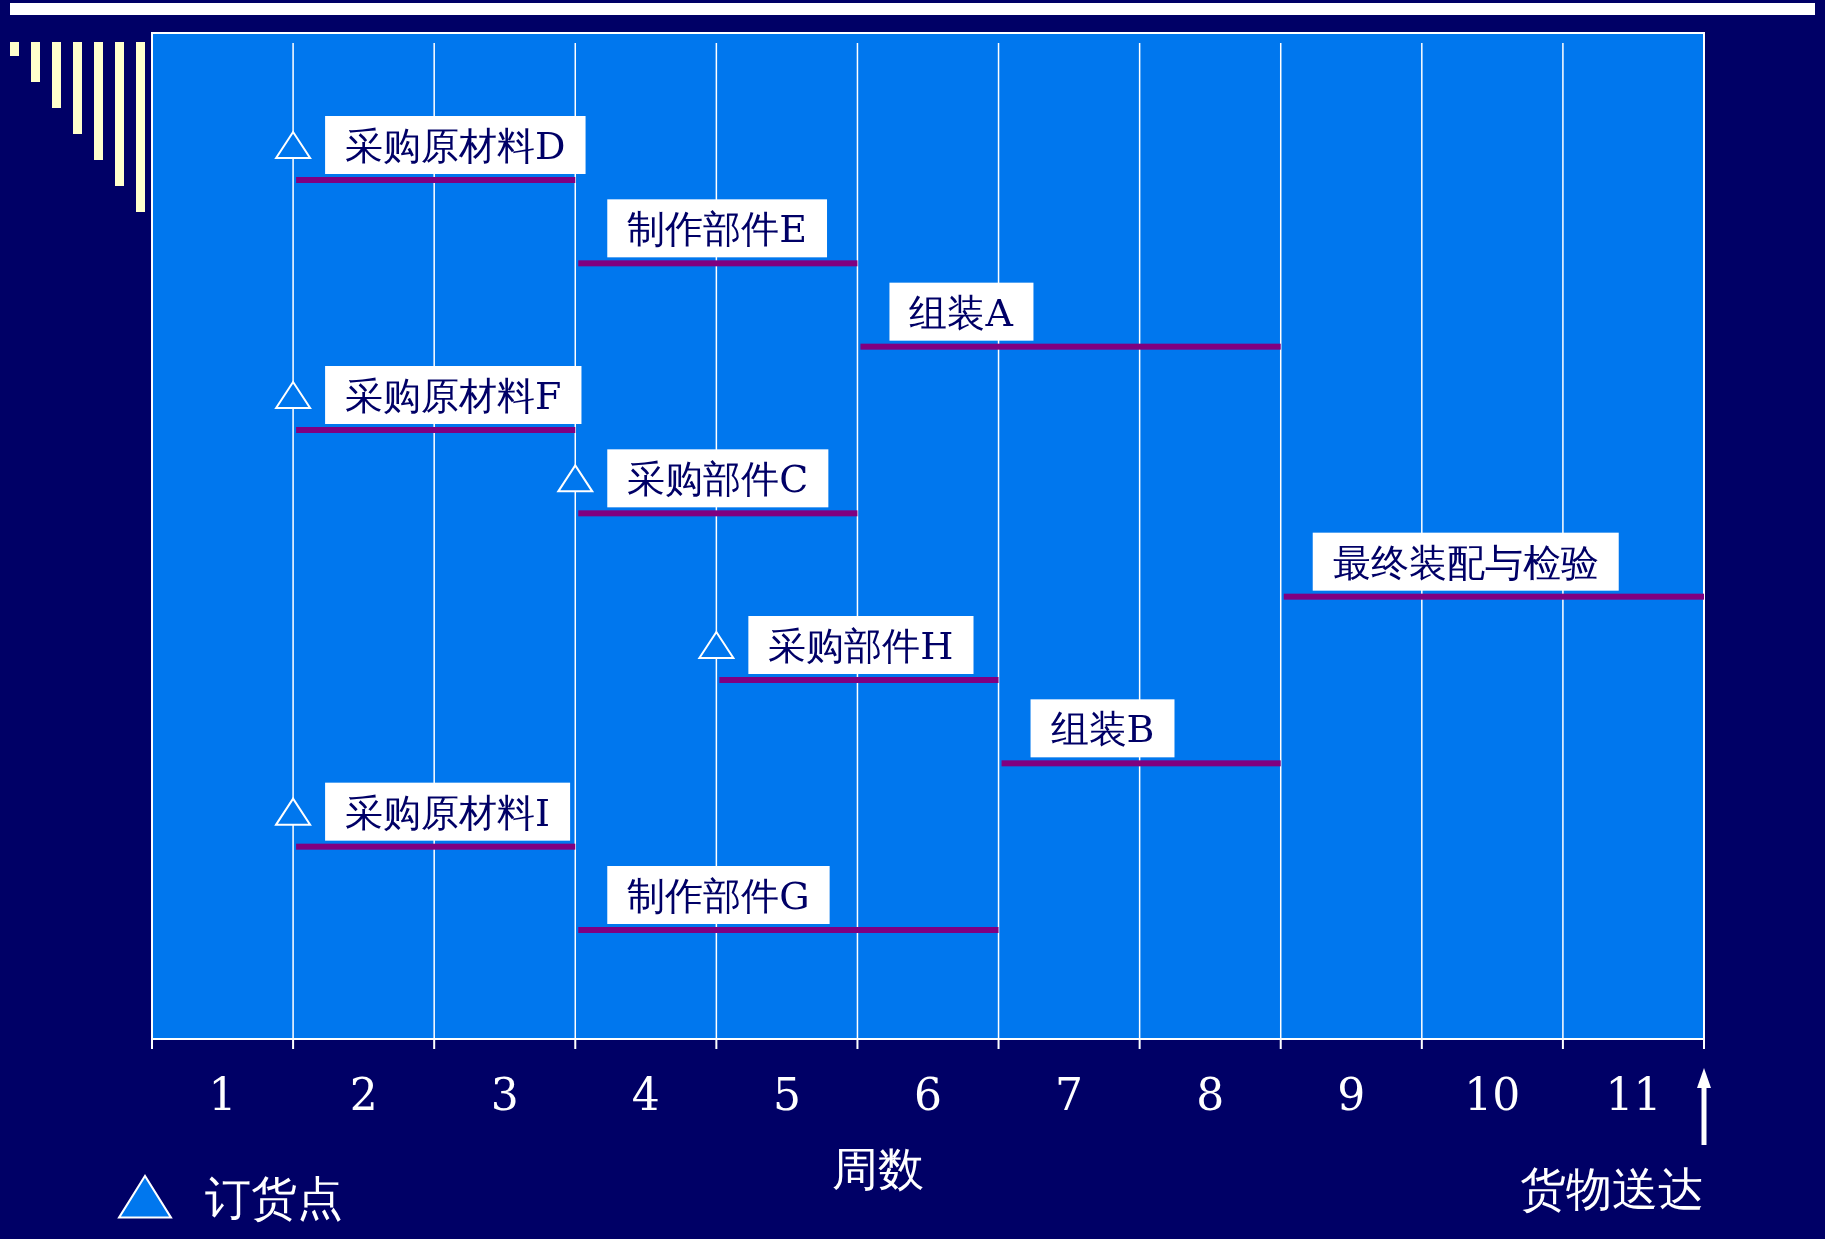 Image resolution: width=1825 pixels, height=1239 pixels. What do you see at coordinates (1633, 1094) in the screenshot?
I see `x-tick-label: 11` at bounding box center [1633, 1094].